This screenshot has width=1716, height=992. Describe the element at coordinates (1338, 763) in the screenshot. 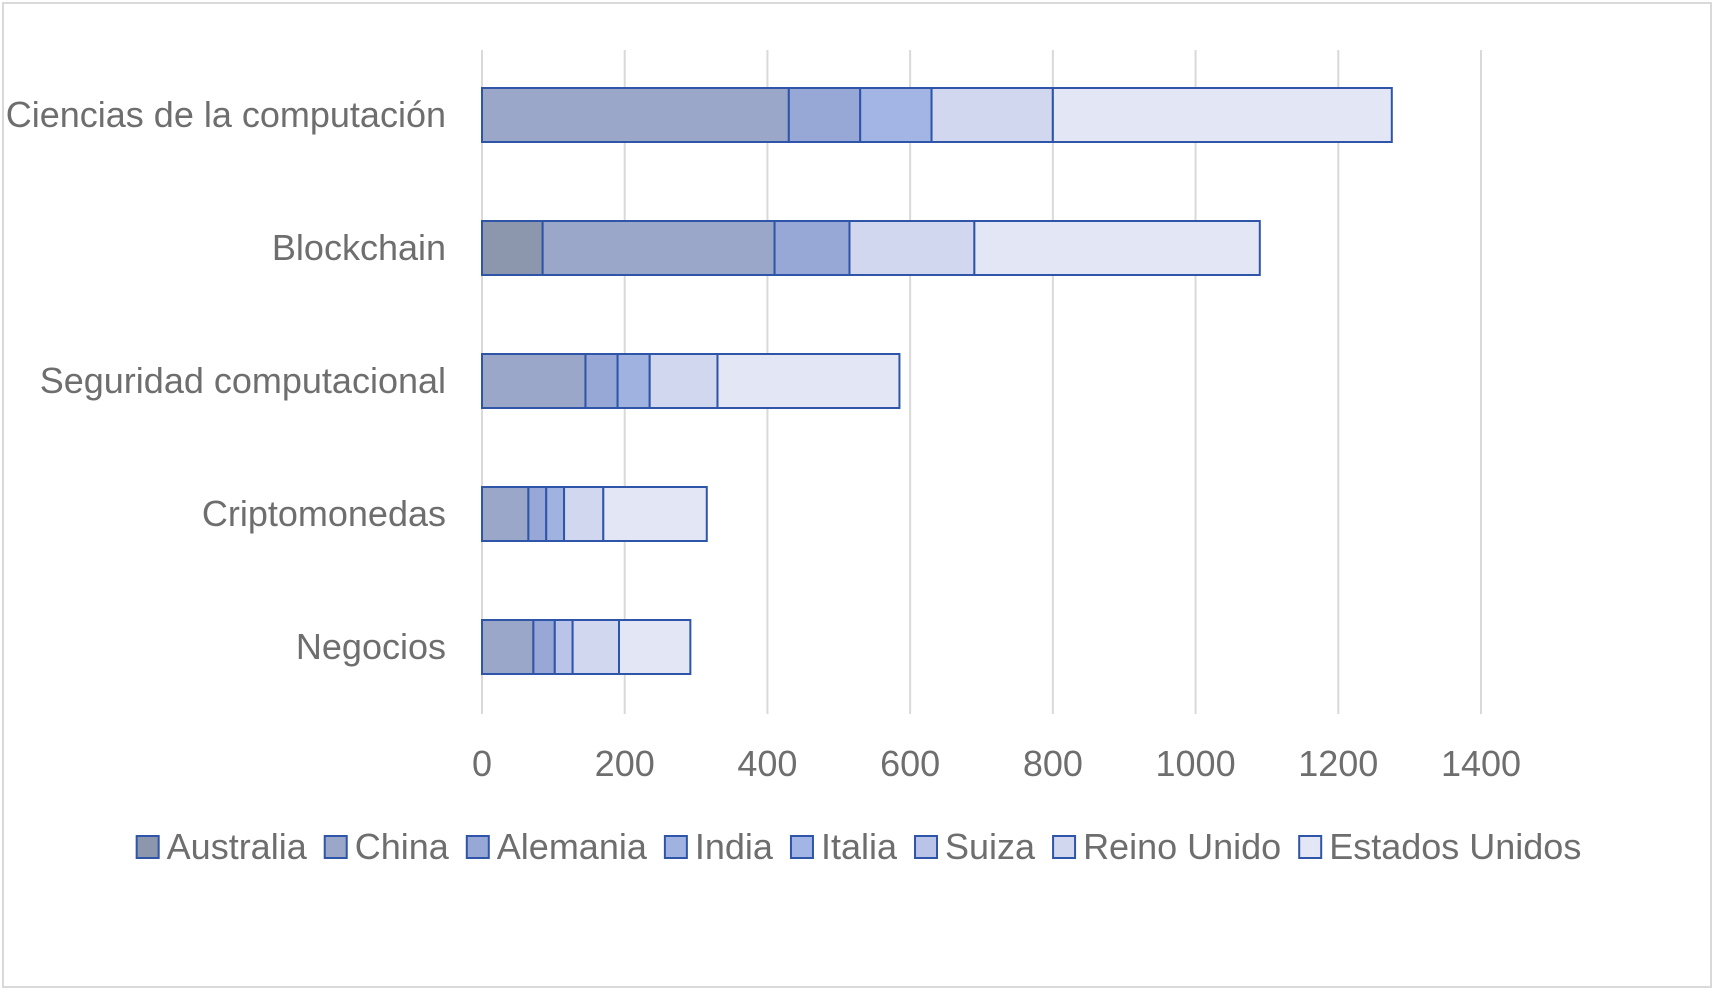

I see `x-tick-label-1200: 1200` at that location.